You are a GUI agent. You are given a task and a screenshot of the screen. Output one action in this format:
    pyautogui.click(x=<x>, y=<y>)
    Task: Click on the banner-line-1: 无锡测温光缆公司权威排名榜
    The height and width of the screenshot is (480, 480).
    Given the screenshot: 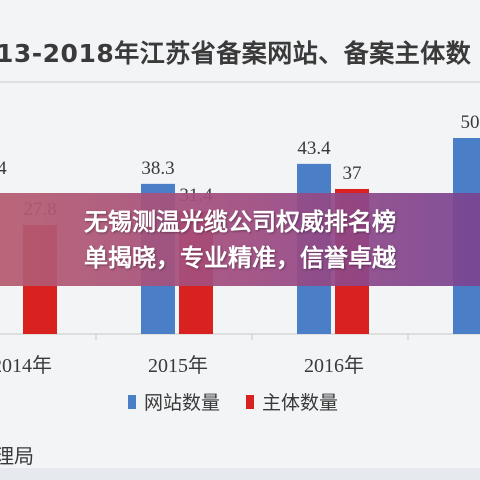 What is the action you would take?
    pyautogui.click(x=240, y=221)
    